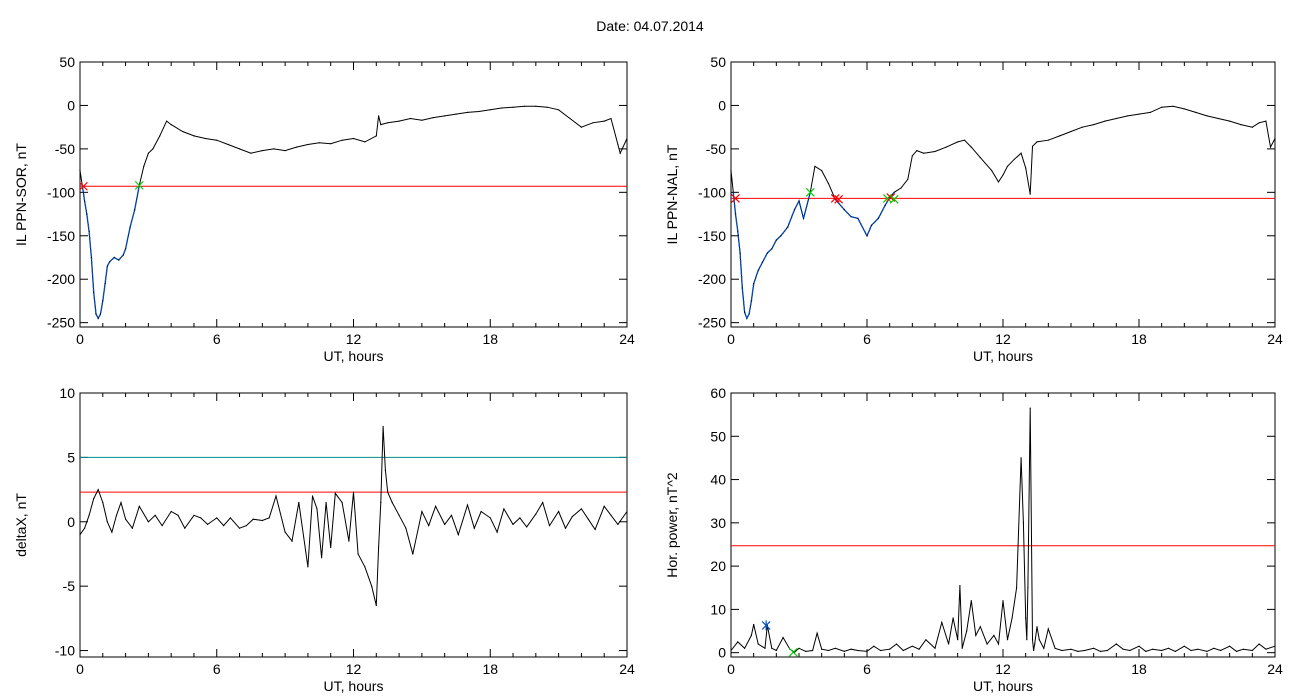 The width and height of the screenshot is (1300, 700). Describe the element at coordinates (672, 194) in the screenshot. I see `y-axis-label: IL PPN-NAL, nT` at that location.